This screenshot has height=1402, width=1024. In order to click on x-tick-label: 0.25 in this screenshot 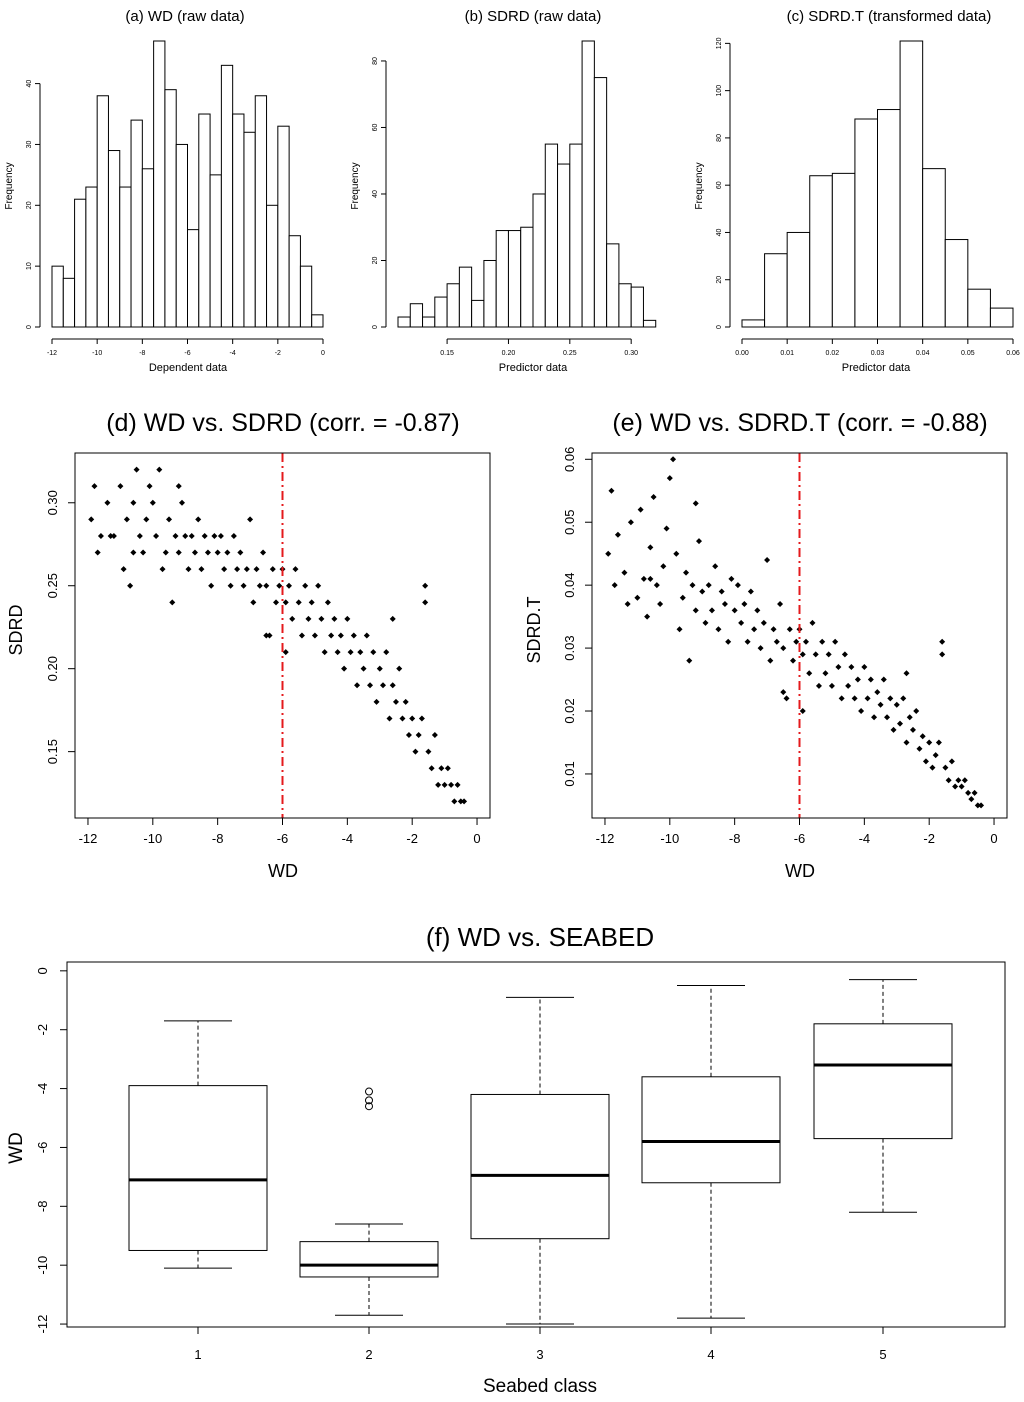, I will do `click(570, 353)`.